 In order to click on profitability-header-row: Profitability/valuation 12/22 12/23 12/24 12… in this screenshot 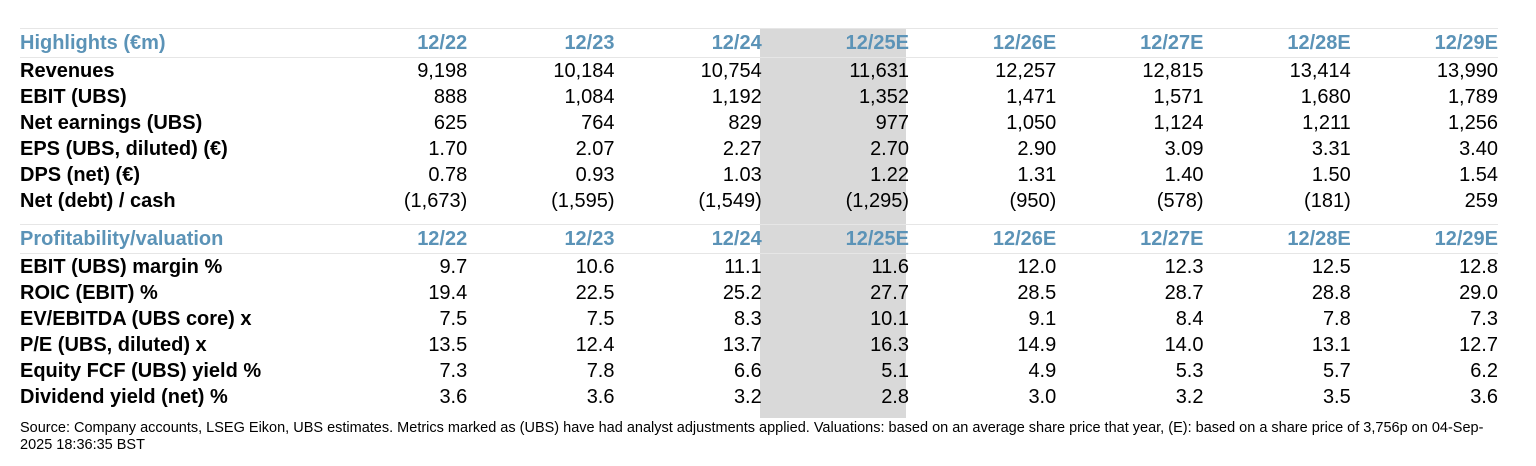, I will do `click(759, 239)`.